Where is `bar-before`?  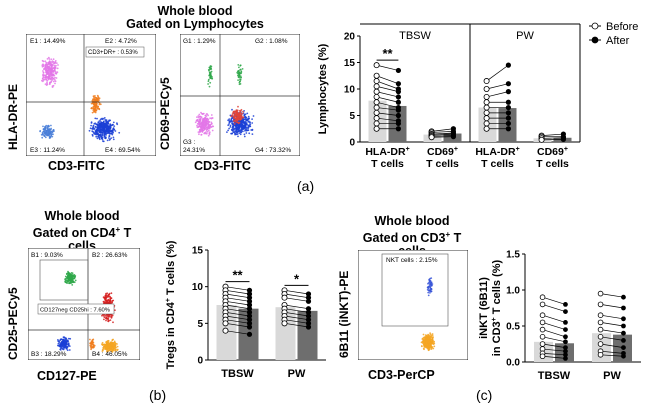
bar-before is located at coordinates (601, 347).